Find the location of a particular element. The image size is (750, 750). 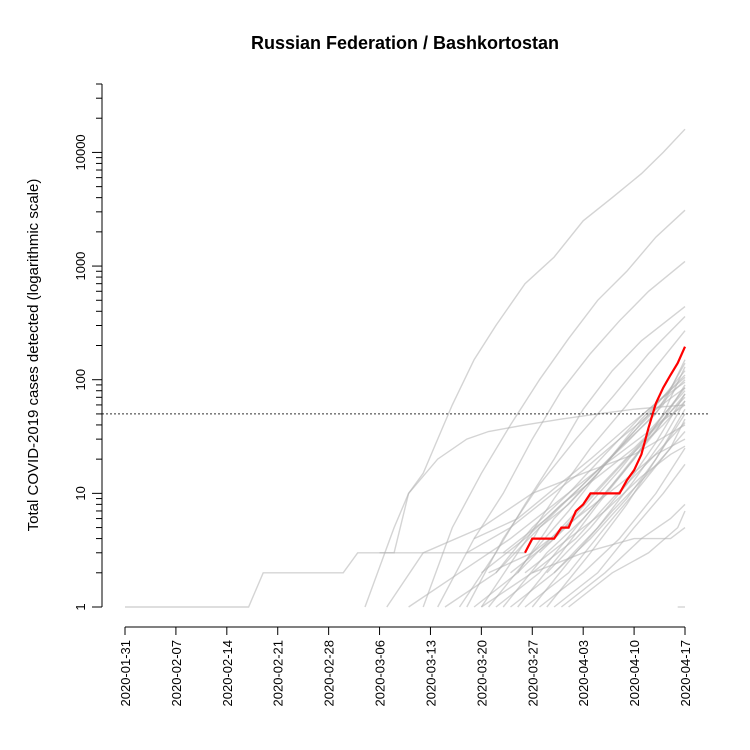

y-tick-label: 1000 is located at coordinates (80, 266).